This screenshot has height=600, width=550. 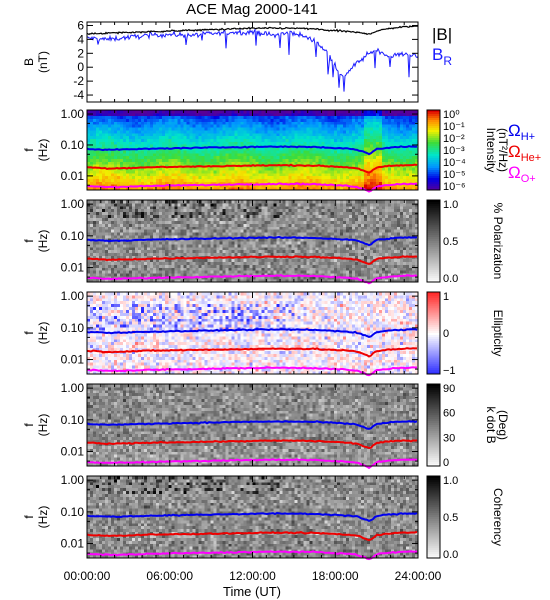 What do you see at coordinates (29, 62) in the screenshot?
I see `y-axis-label: B` at bounding box center [29, 62].